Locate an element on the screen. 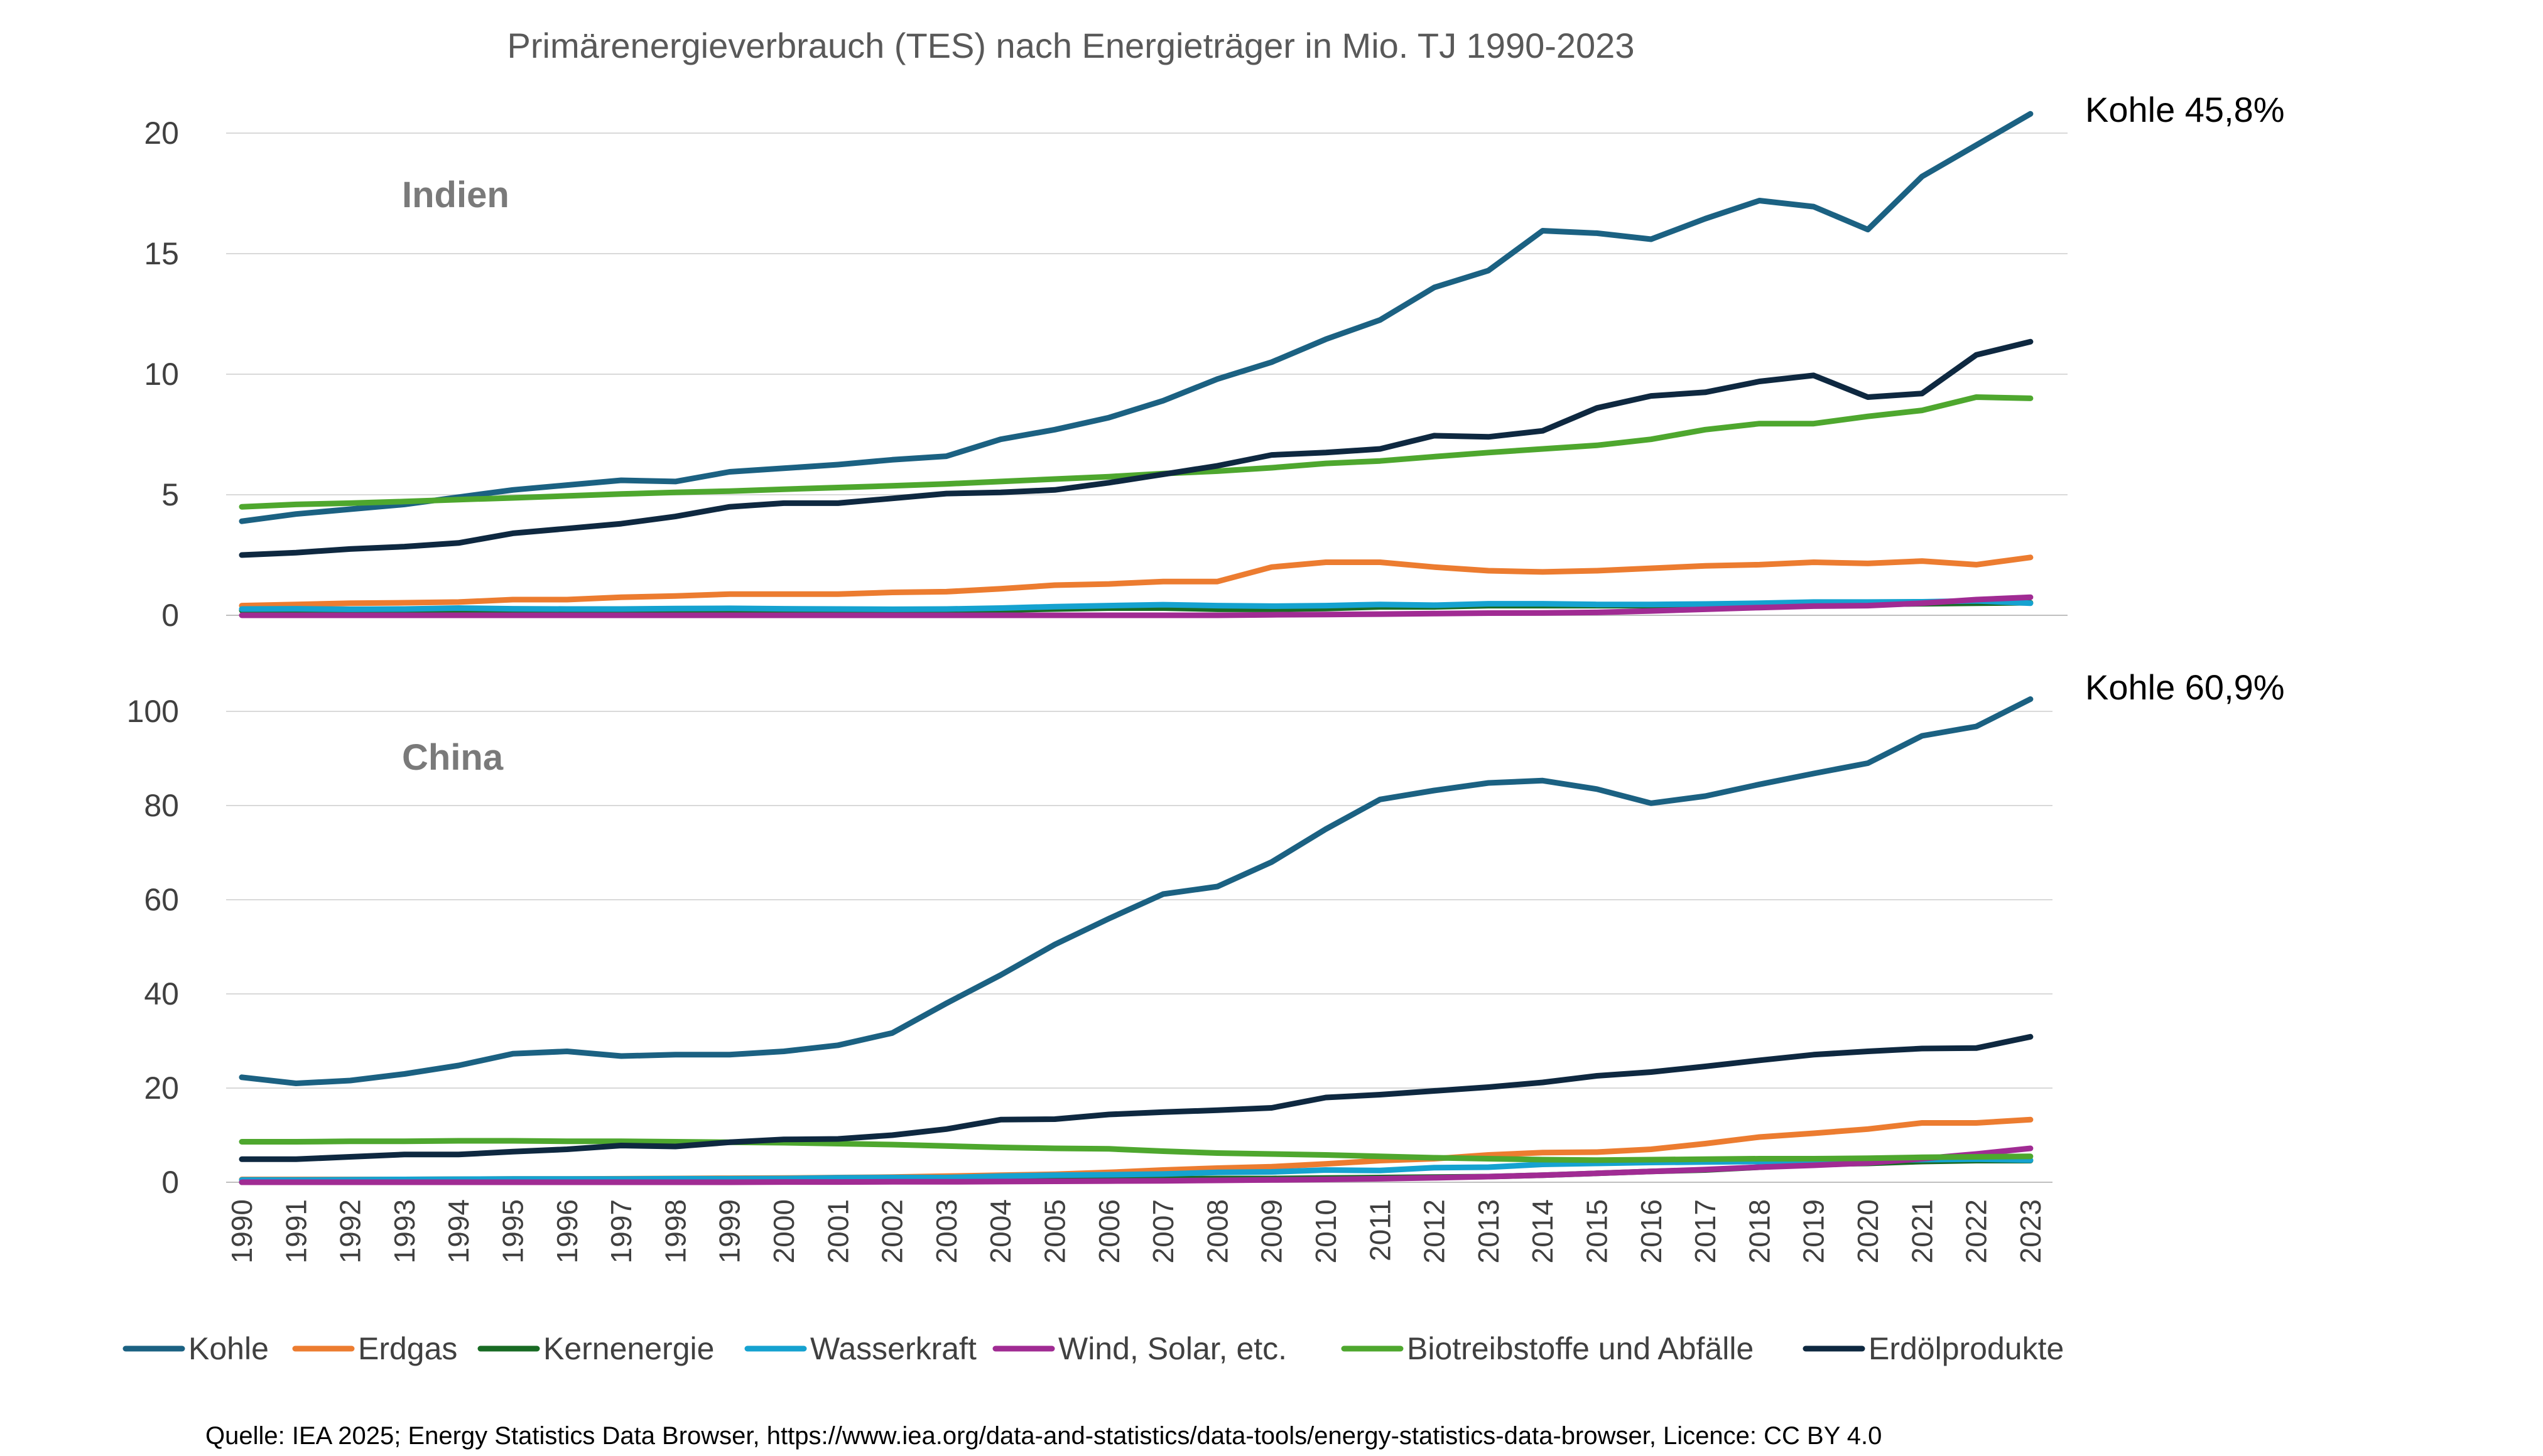 The height and width of the screenshot is (1456, 2543). legend-item-kernenergie: Kernenergie is located at coordinates (595, 1348).